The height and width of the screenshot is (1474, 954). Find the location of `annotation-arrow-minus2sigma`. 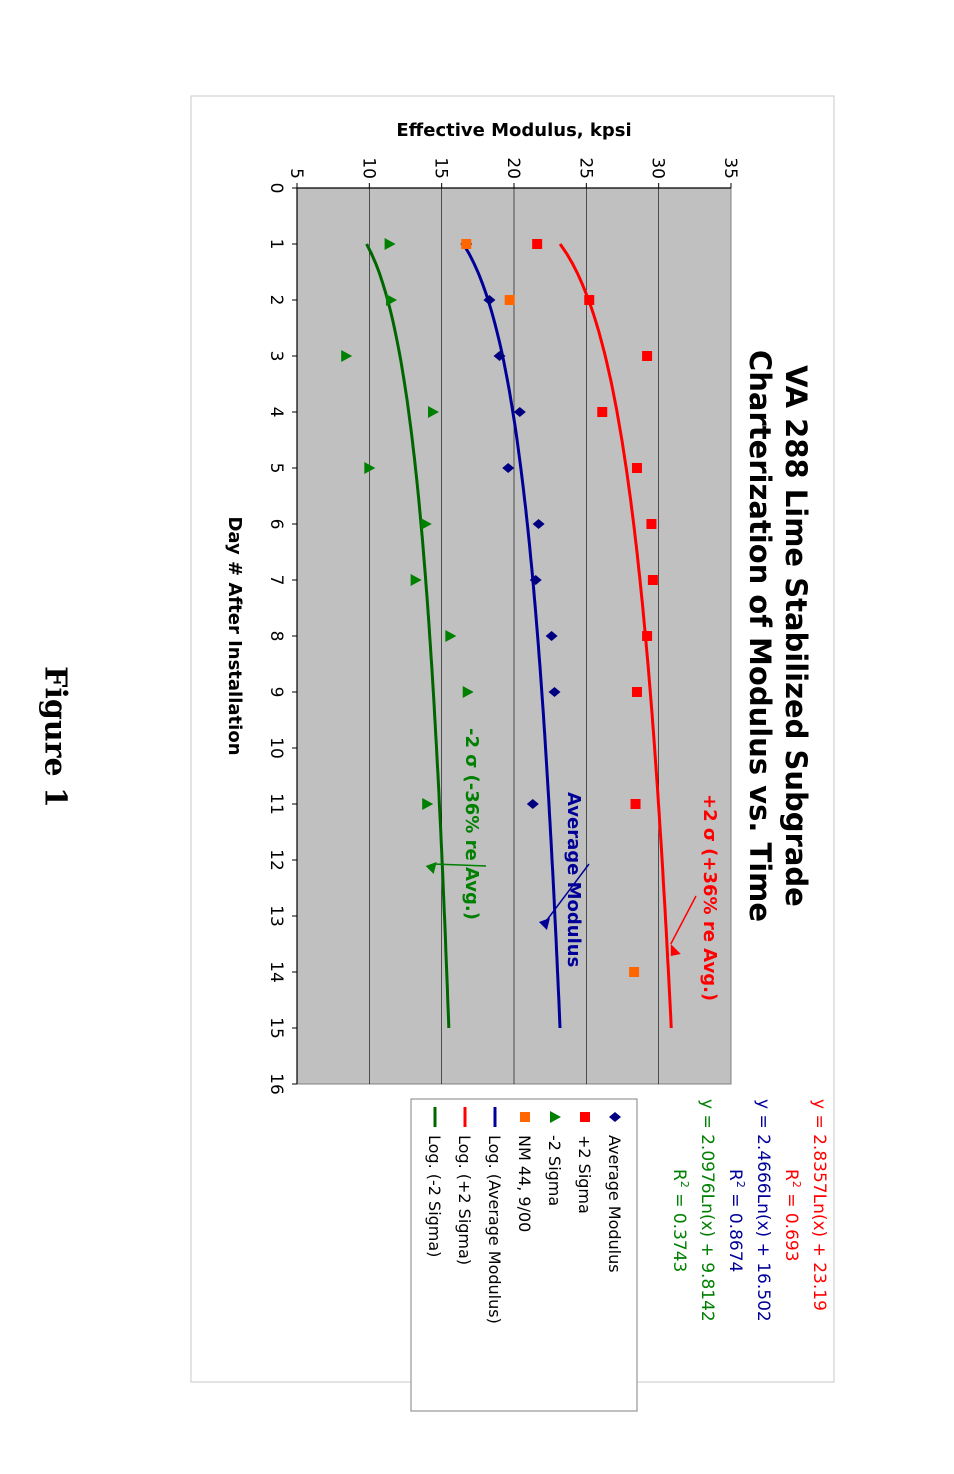

annotation-arrow-minus2sigma is located at coordinates (460, 865).